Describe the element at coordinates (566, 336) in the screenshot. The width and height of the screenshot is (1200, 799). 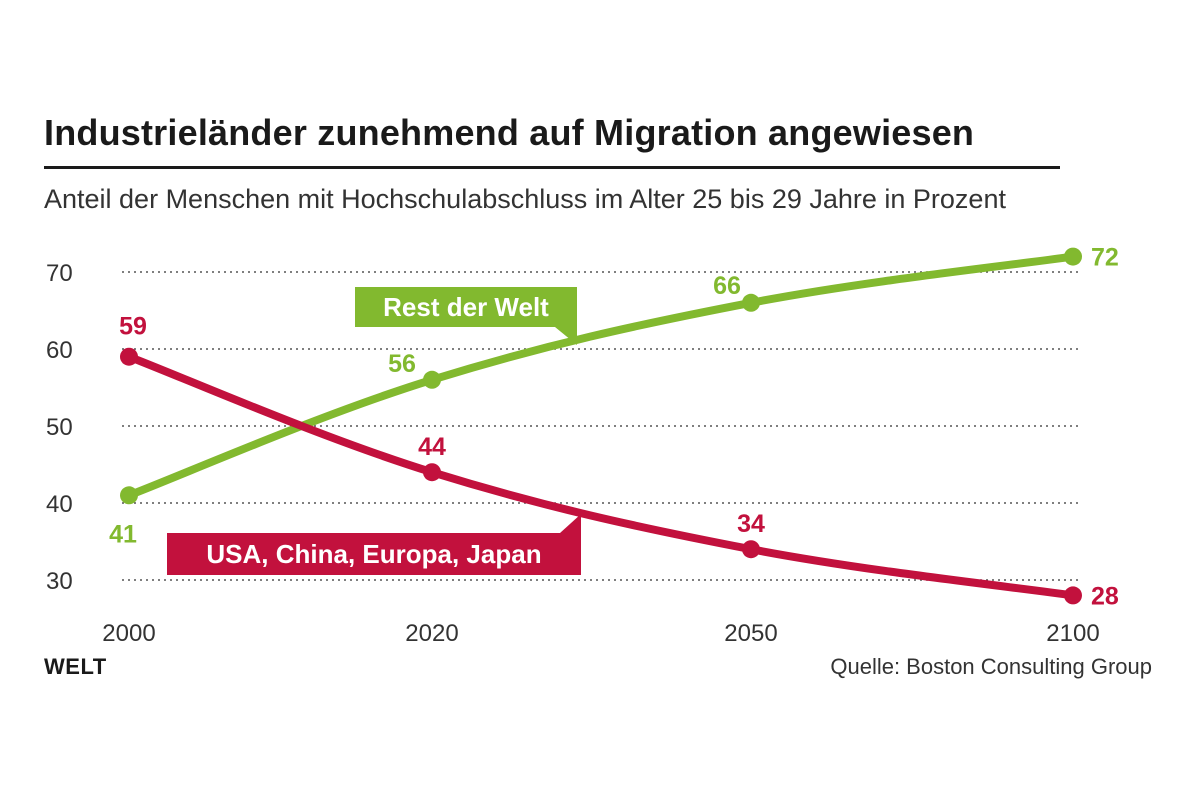
I see `series-tag-pointer-rest-der-welt` at that location.